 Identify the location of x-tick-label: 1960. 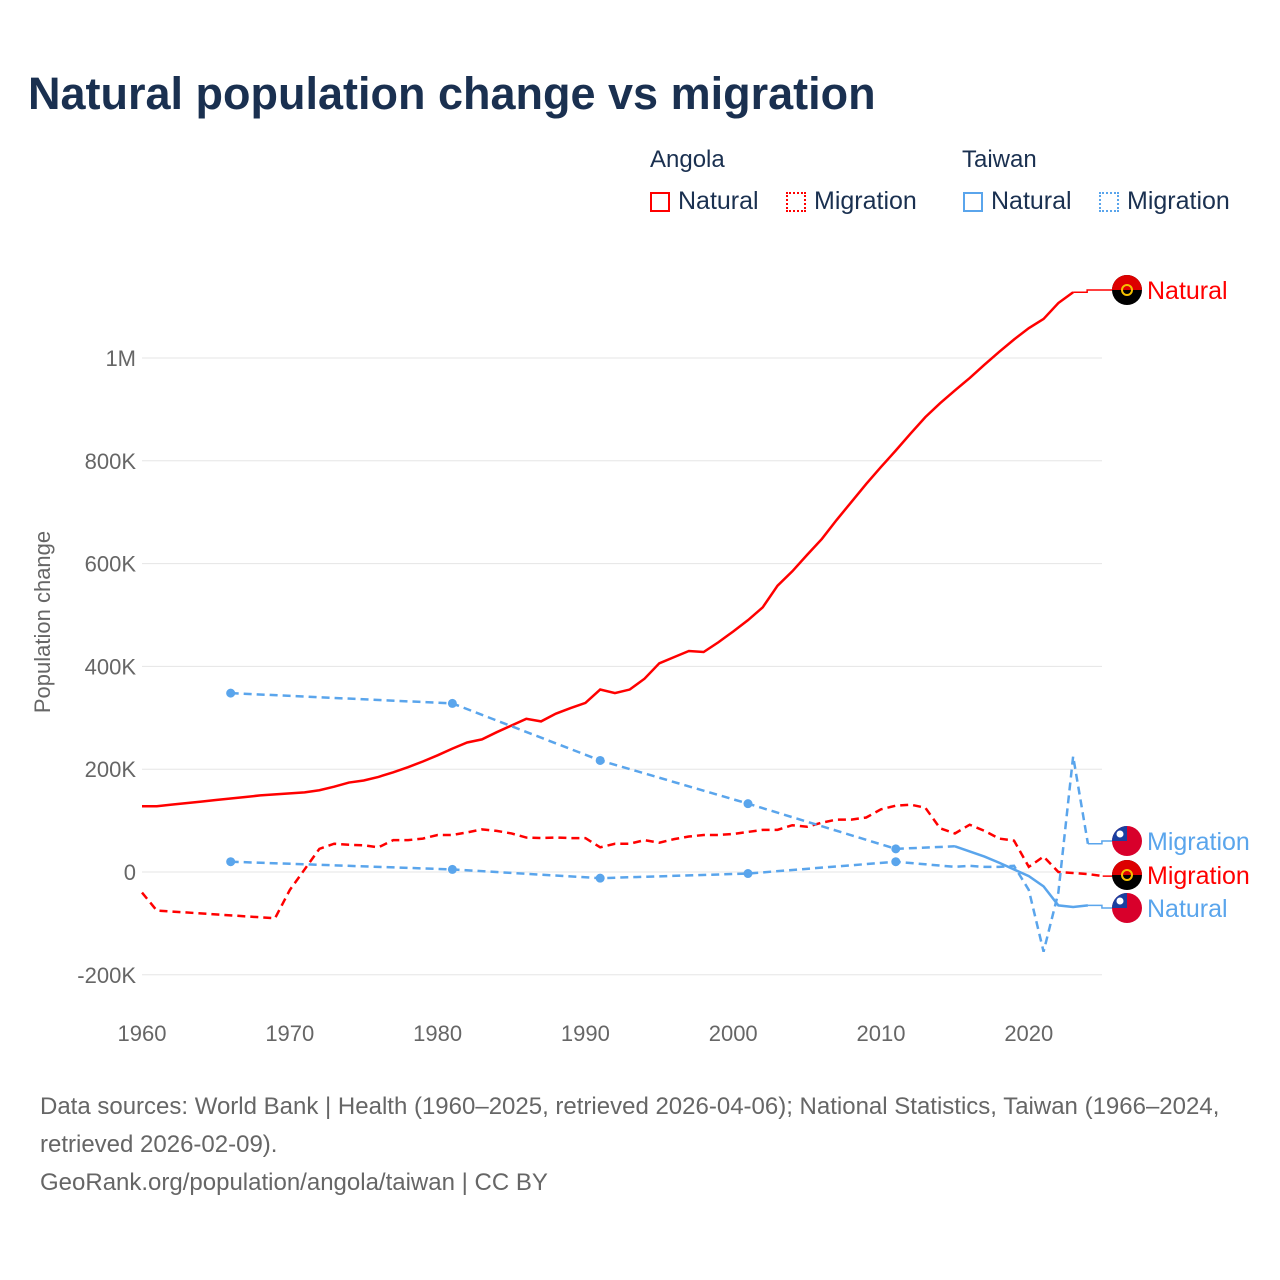
(142, 1033).